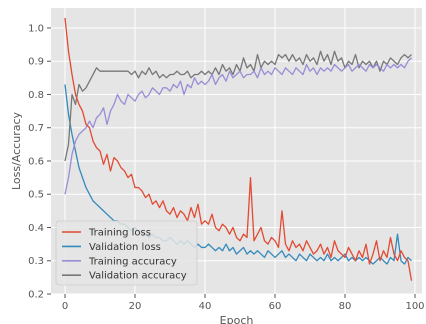 This screenshot has width=426, height=324. I want to click on y-axis: 0.2 0.3 0.4 0.5 0.6 0.7 0.8 0.9 1.0, so click(39, 162).